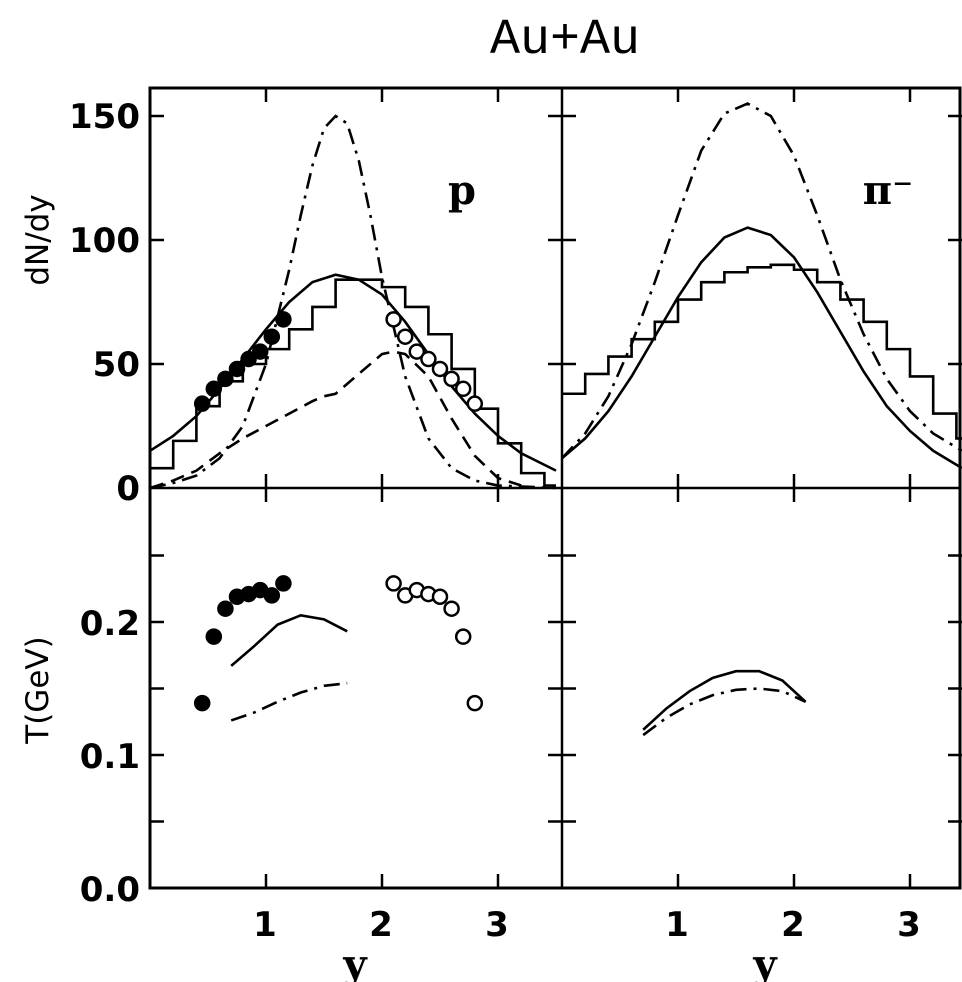  Describe the element at coordinates (110, 624) in the screenshot. I see `bottom-y-tick-0.2: 0.2` at that location.